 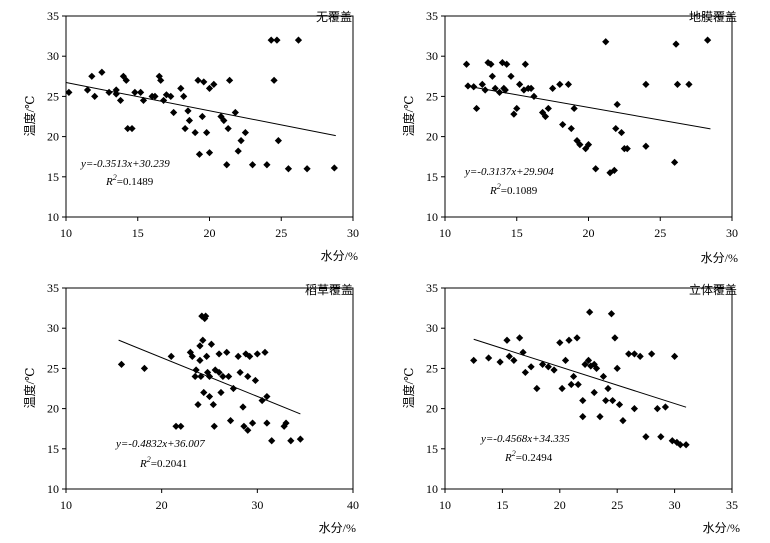 I want to click on x-tick-label: 30, so click(x=353, y=233).